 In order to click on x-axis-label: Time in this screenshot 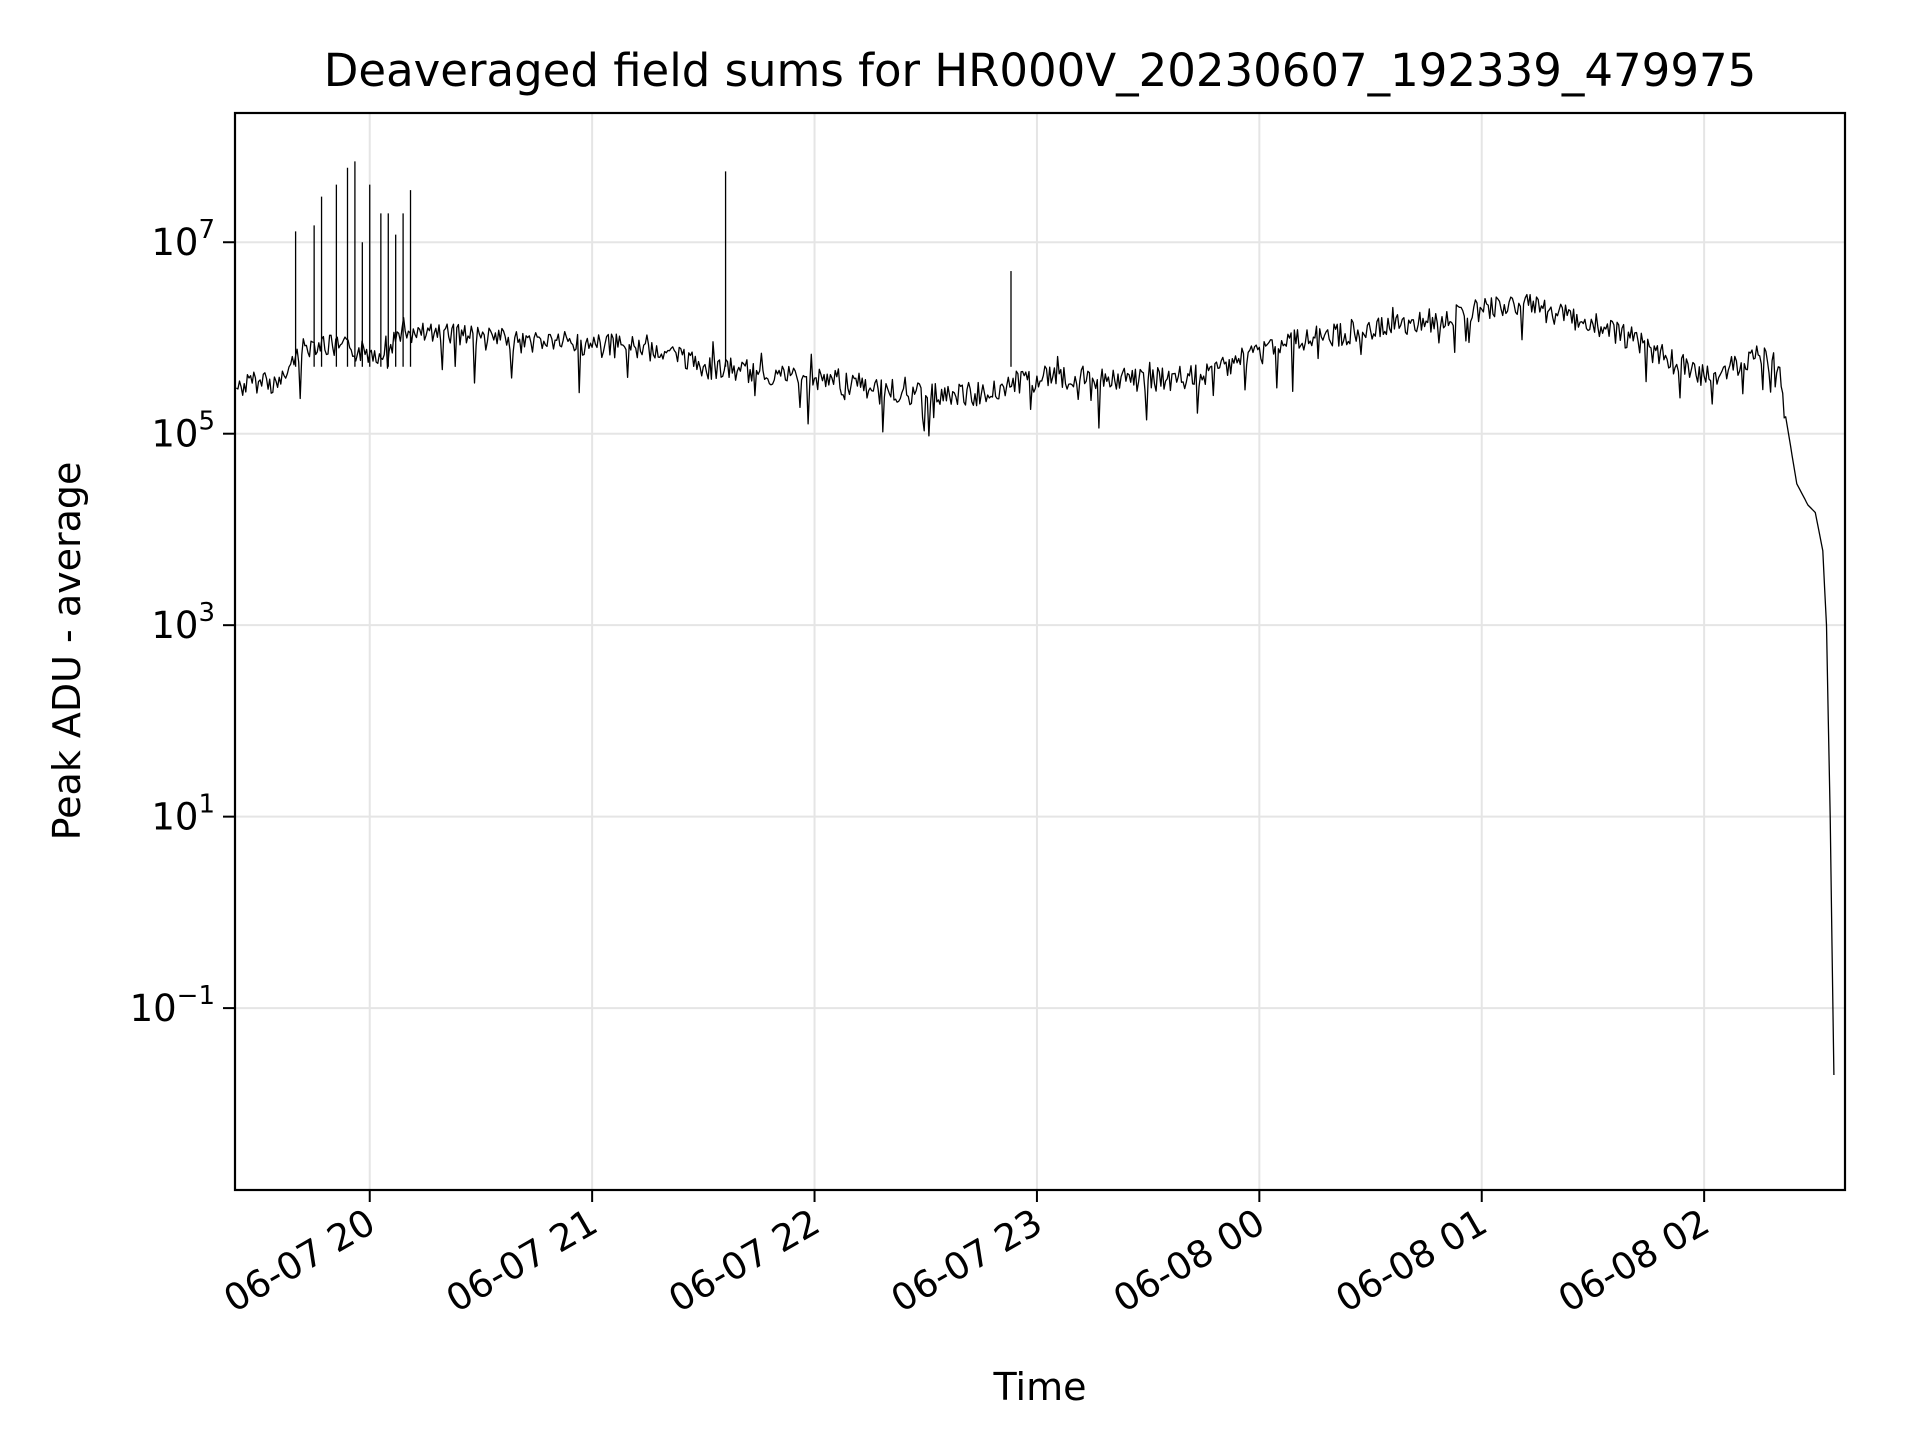, I will do `click(1040, 1387)`.